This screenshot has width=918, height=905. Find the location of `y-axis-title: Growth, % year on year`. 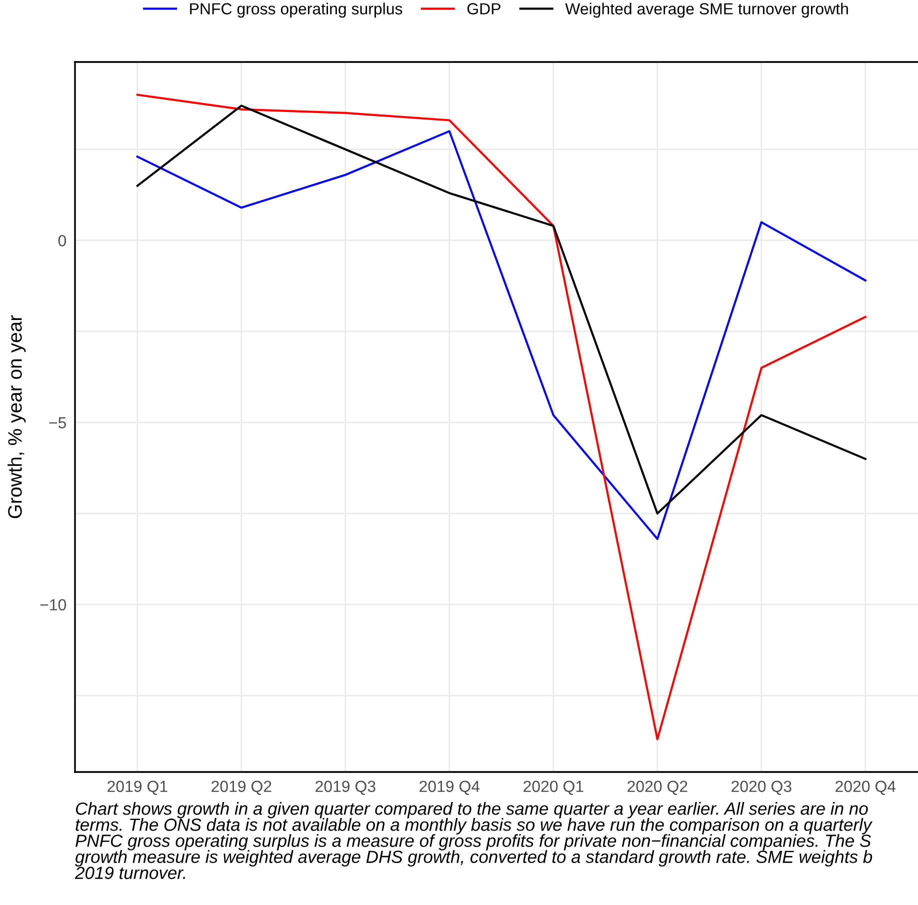

y-axis-title: Growth, % year on year is located at coordinates (17, 416).